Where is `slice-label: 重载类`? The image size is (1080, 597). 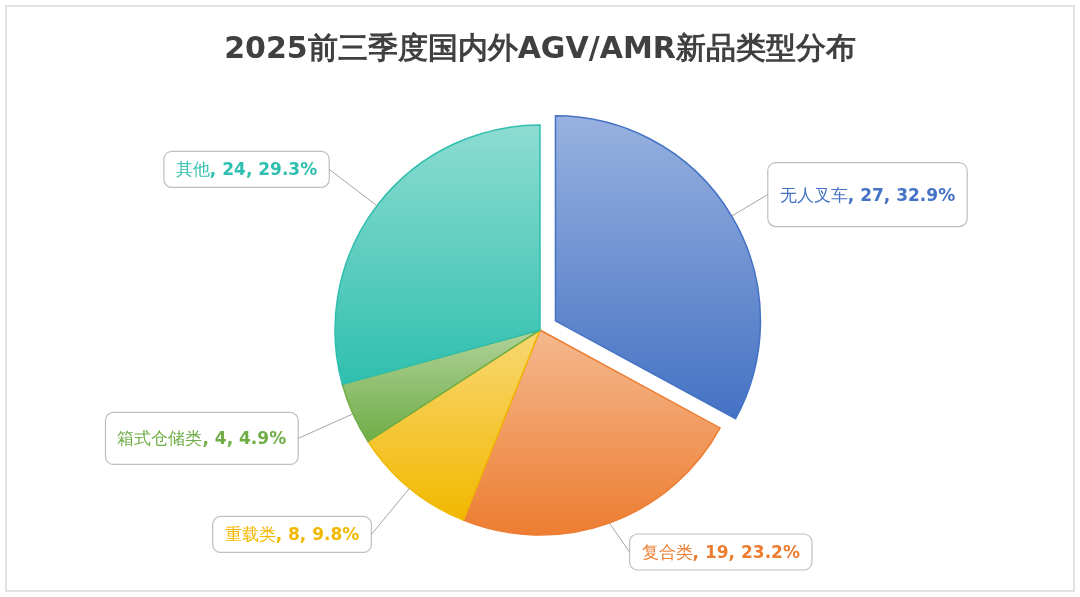 slice-label: 重载类 is located at coordinates (250, 534).